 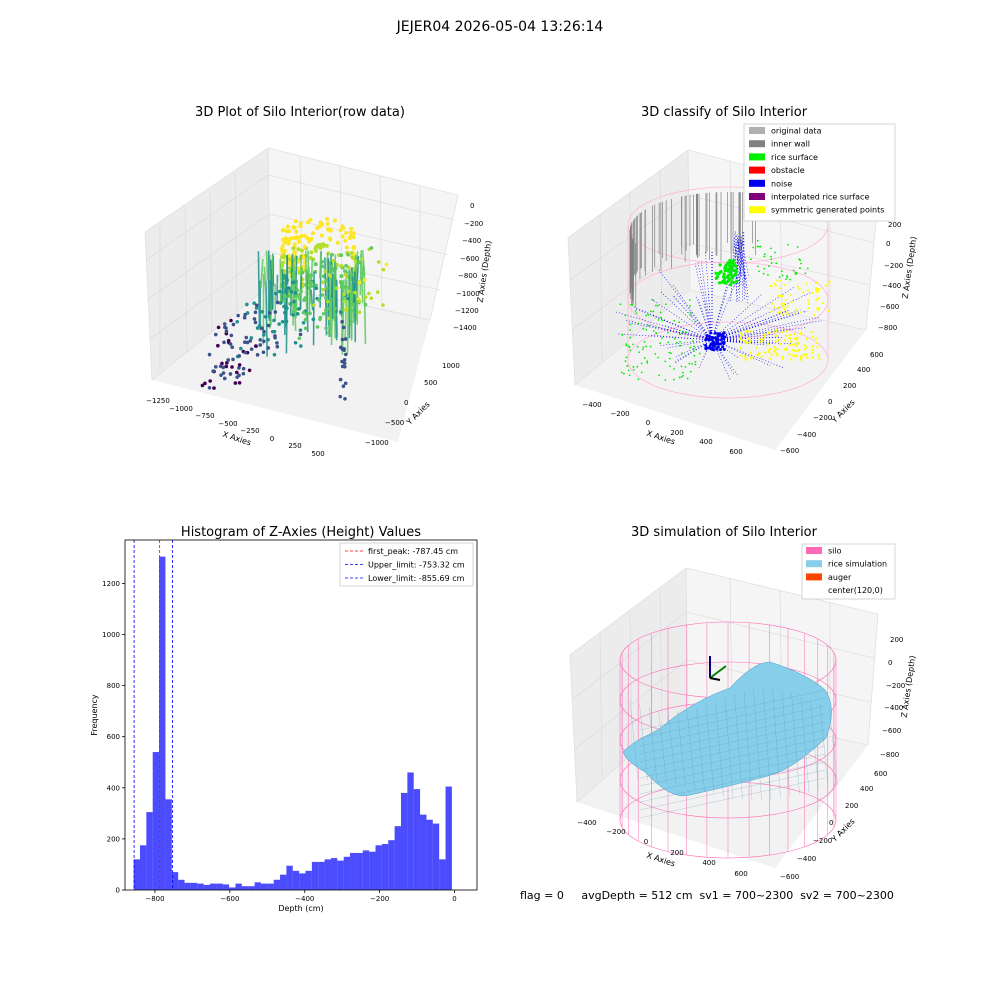 I want to click on legend-label: interpolated rice surface, so click(x=820, y=197).